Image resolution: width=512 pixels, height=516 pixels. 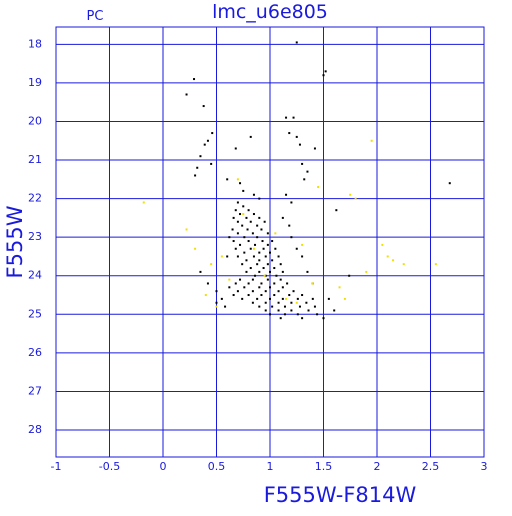 I want to click on x-tick-label: 0, so click(x=163, y=466).